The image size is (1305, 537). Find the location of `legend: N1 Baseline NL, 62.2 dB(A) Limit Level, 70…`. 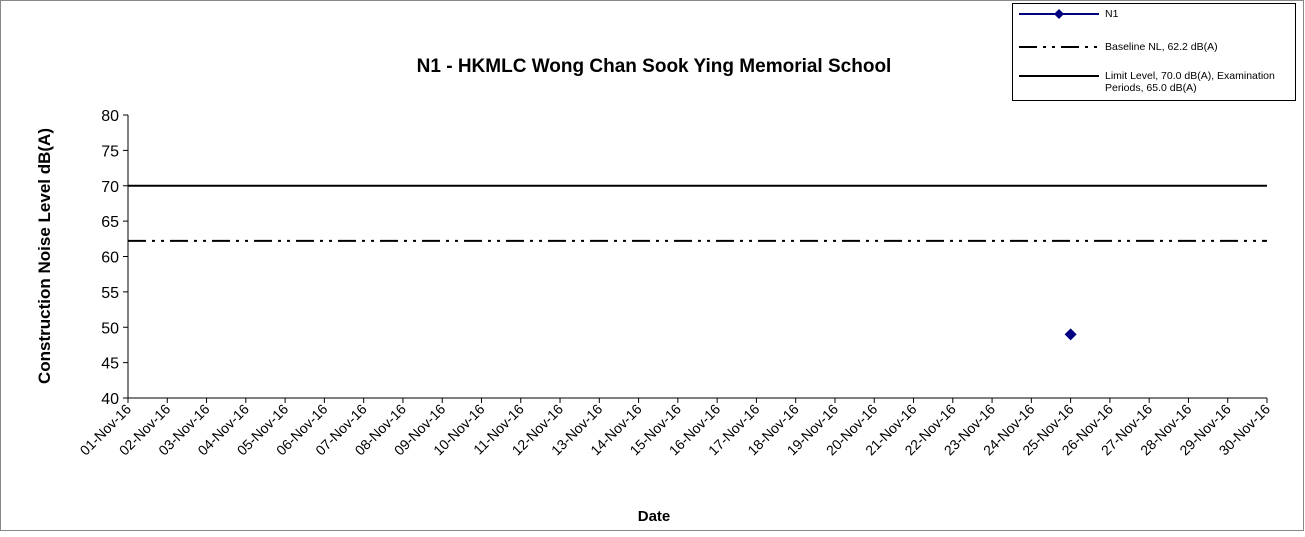

legend: N1 Baseline NL, 62.2 dB(A) Limit Level, 70… is located at coordinates (1154, 52).